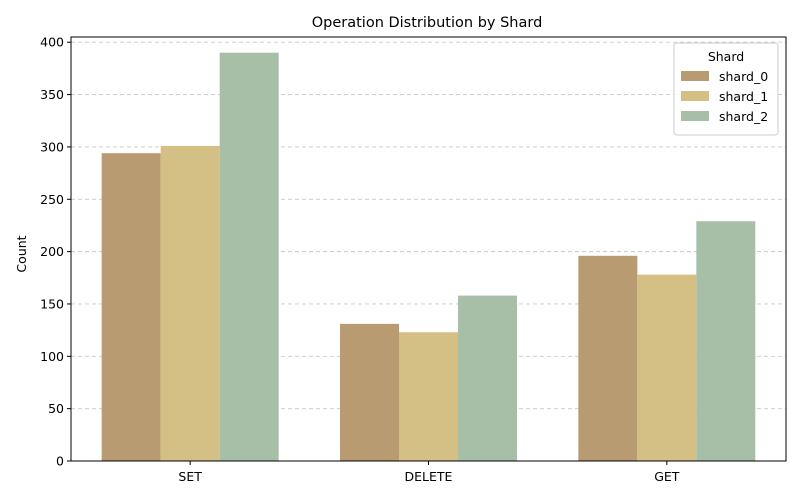  What do you see at coordinates (52, 251) in the screenshot?
I see `y-tick-label: 200` at bounding box center [52, 251].